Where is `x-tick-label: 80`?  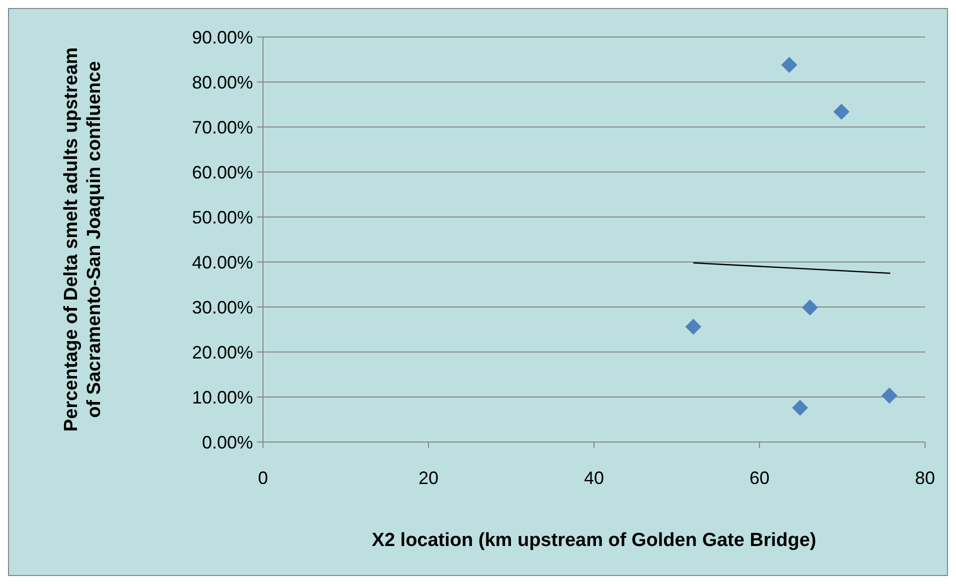
x-tick-label: 80 is located at coordinates (925, 478).